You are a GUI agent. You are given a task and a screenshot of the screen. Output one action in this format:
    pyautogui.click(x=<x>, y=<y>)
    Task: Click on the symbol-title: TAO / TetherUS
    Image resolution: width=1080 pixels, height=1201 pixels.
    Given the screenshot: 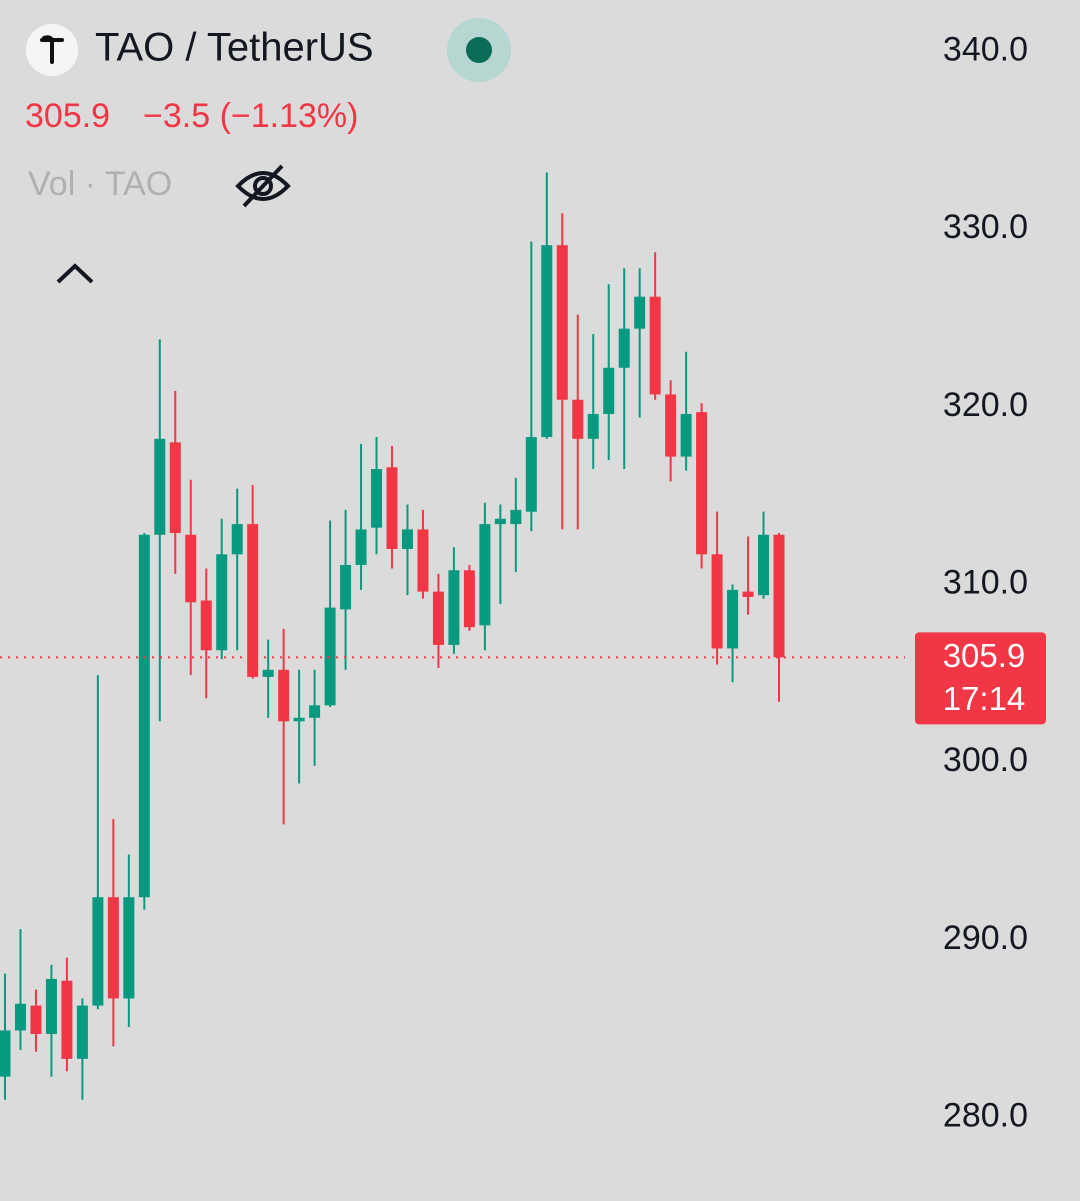 What is the action you would take?
    pyautogui.click(x=234, y=48)
    